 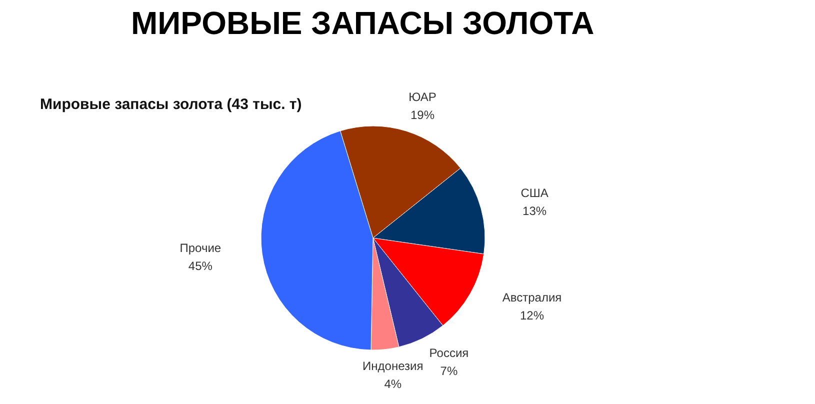 What do you see at coordinates (171, 104) in the screenshot?
I see `chart-subtitle: Мировые запасы золота (43 тыс. т)` at bounding box center [171, 104].